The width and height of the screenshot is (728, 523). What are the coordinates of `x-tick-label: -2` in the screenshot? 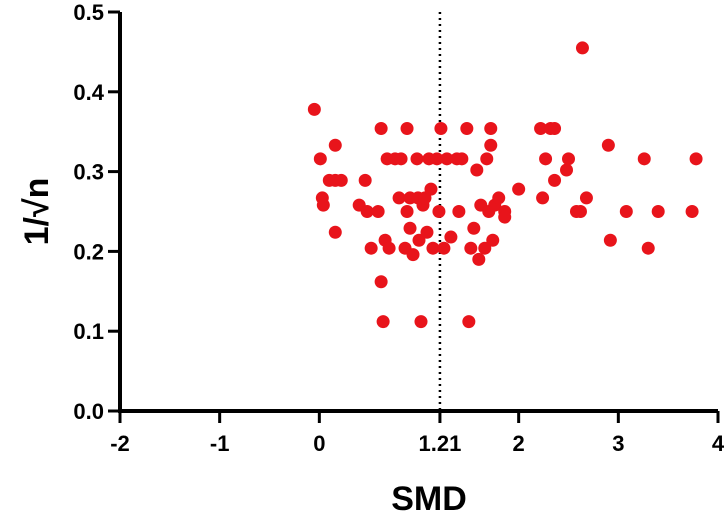 It's located at (120, 443).